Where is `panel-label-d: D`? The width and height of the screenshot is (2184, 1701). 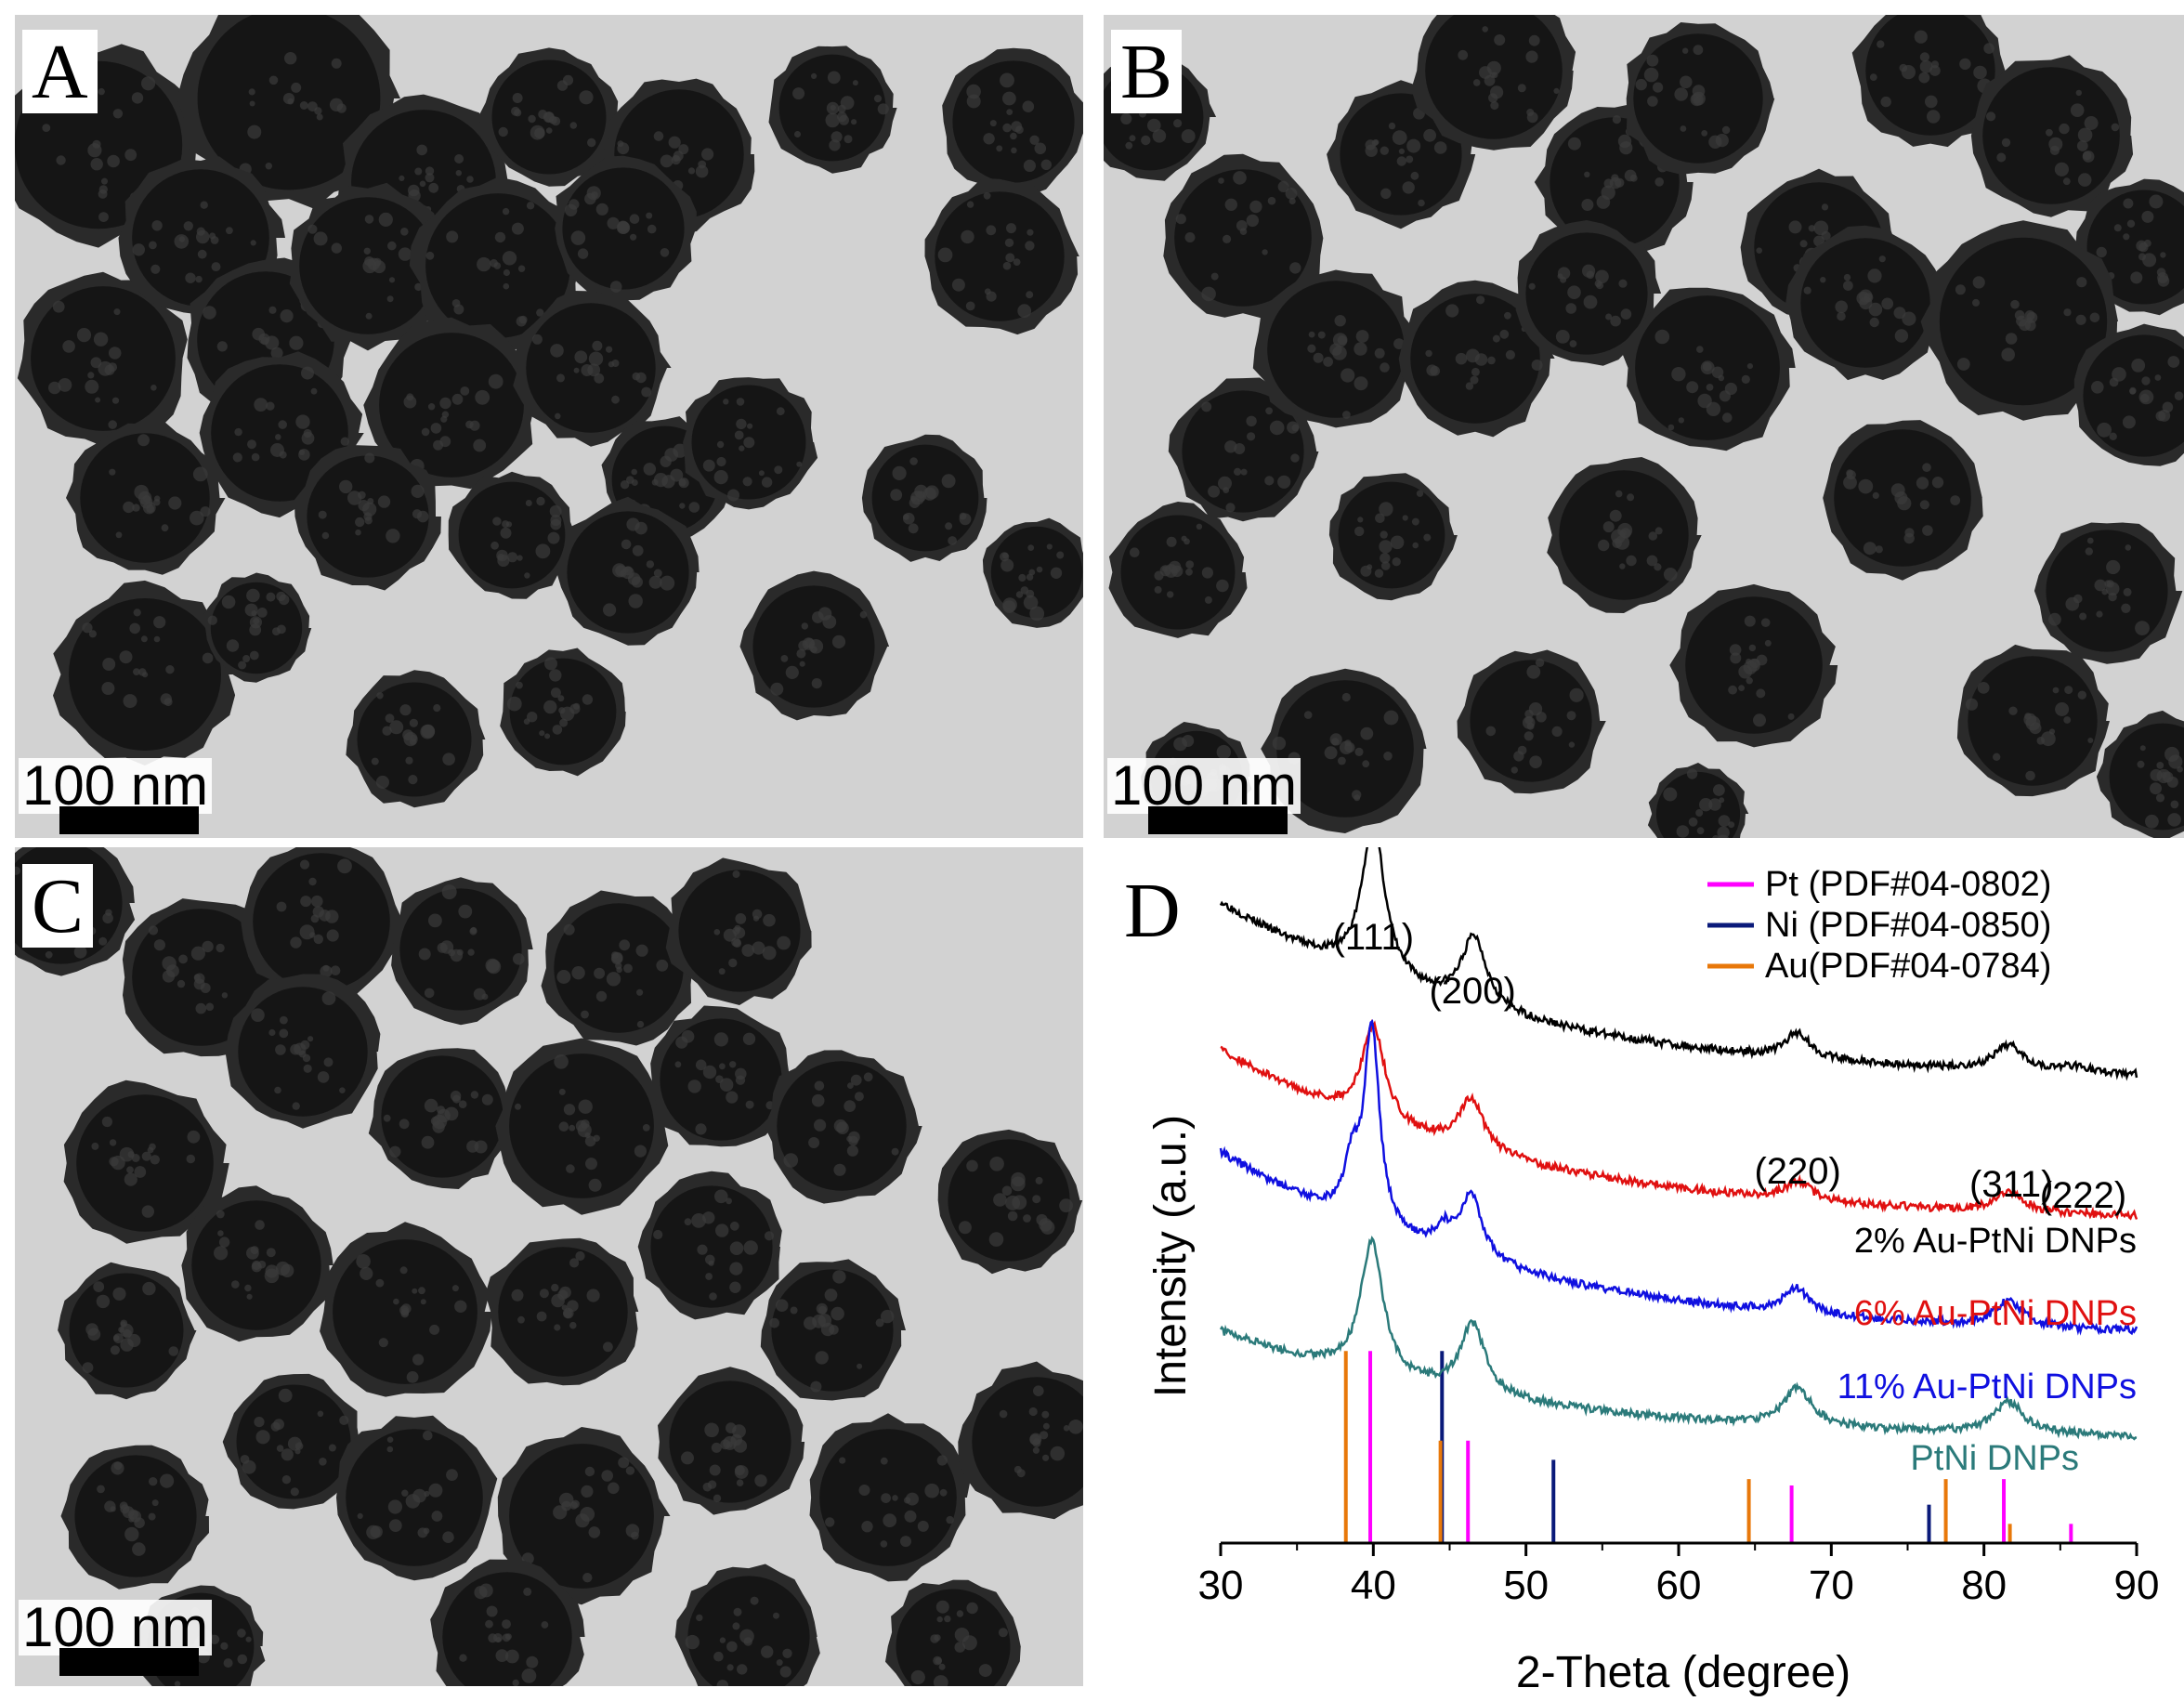
panel-label-d: D is located at coordinates (1152, 911).